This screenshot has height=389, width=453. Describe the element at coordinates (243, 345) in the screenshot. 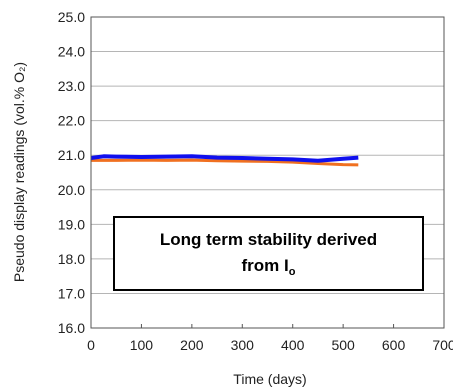

I see `x-tick-label: 300` at that location.